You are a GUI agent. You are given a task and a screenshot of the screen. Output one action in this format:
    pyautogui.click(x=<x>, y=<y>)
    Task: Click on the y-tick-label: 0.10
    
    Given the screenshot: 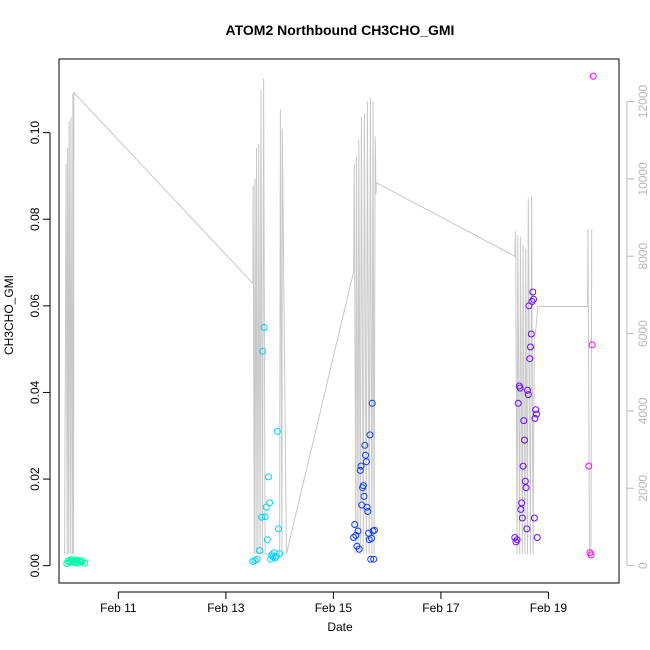 What is the action you would take?
    pyautogui.click(x=35, y=133)
    